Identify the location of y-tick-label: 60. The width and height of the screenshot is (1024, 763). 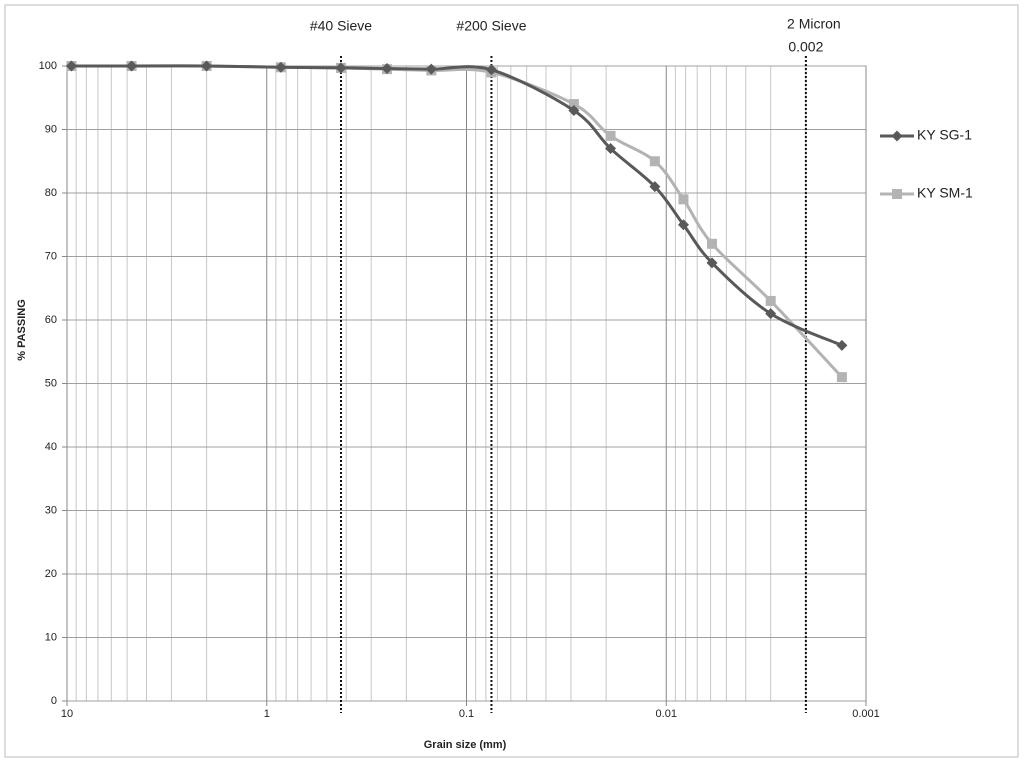
(51, 320).